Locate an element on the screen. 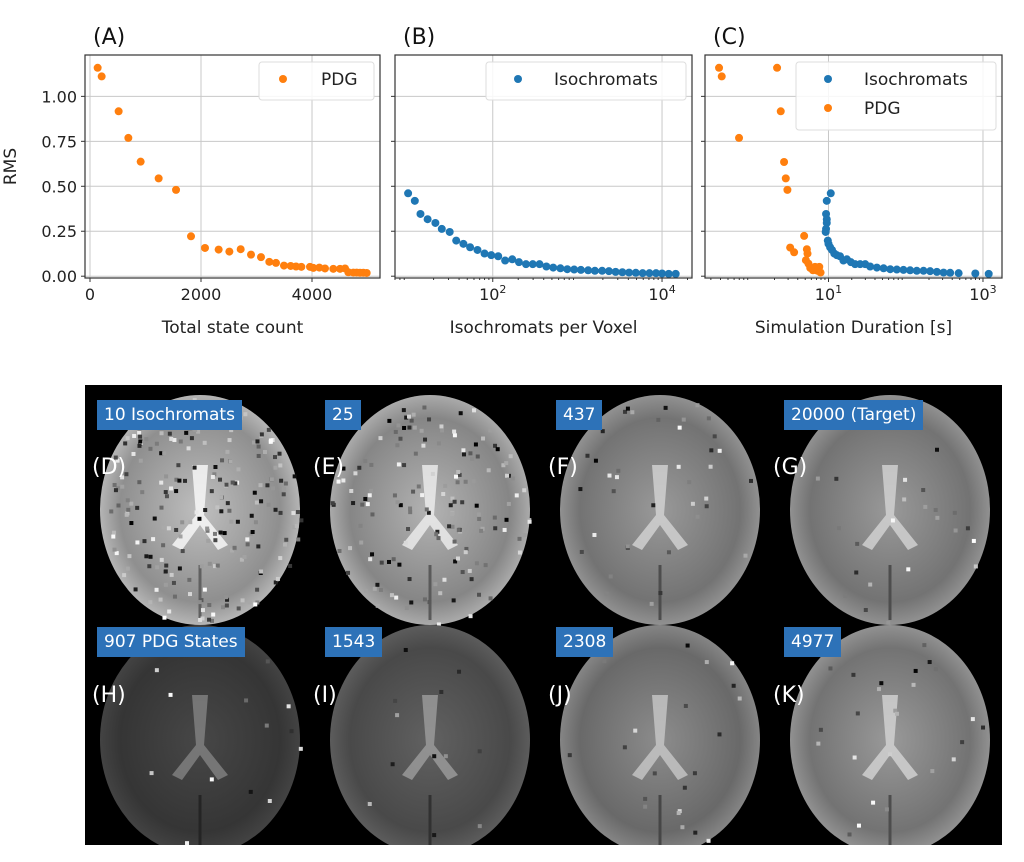 The height and width of the screenshot is (862, 1024). brain-image-i is located at coordinates (430, 735).